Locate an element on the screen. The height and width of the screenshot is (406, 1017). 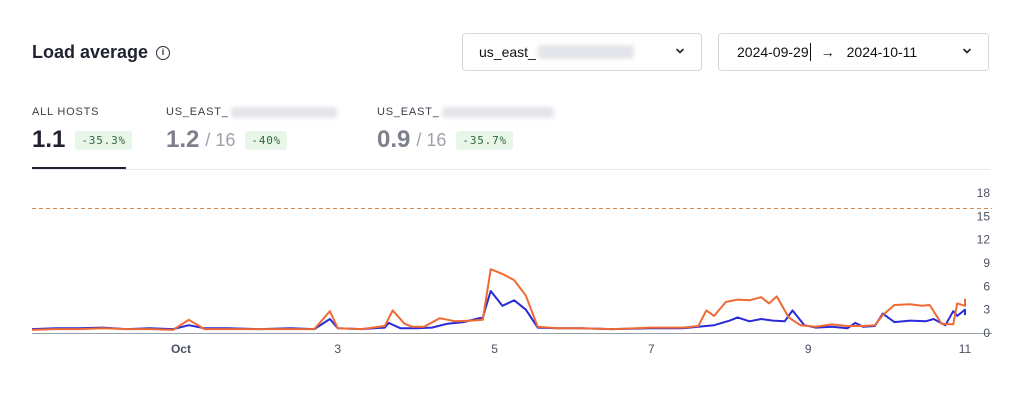
text-cursor is located at coordinates (810, 52).